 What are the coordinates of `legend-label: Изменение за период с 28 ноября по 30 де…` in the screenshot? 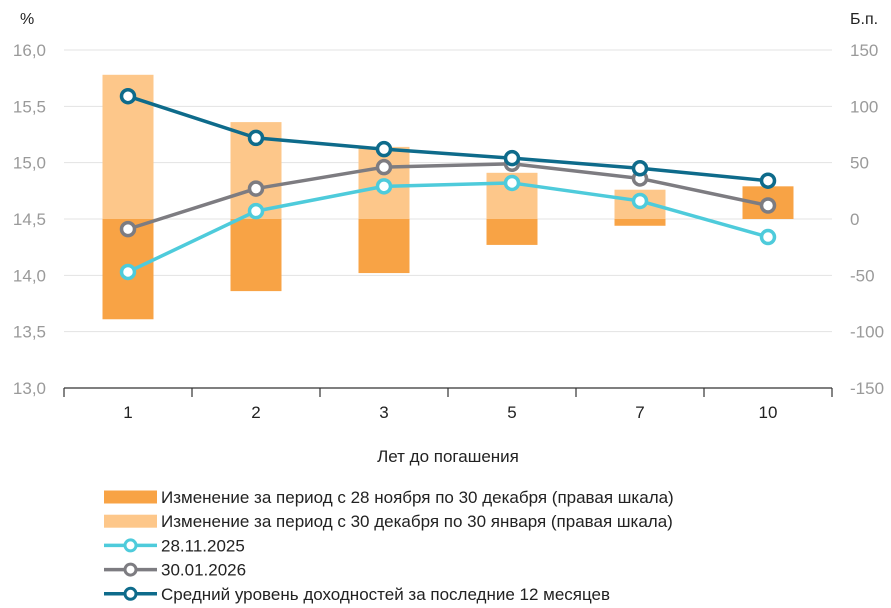 It's located at (417, 497).